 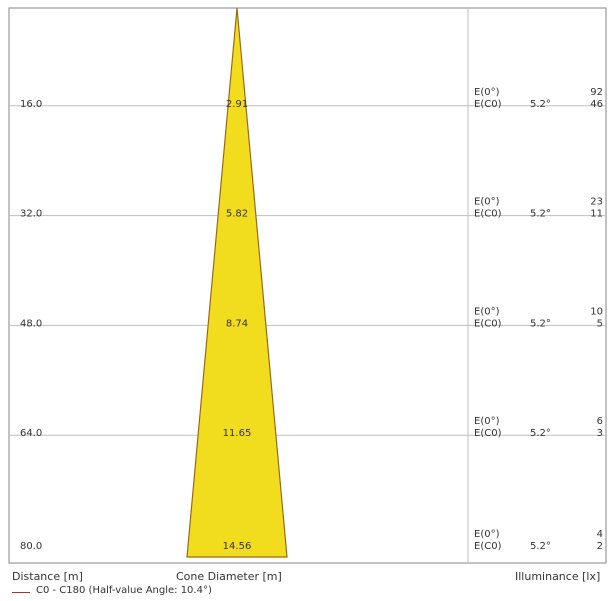 I want to click on distance-label: 48.0, so click(x=31, y=323).